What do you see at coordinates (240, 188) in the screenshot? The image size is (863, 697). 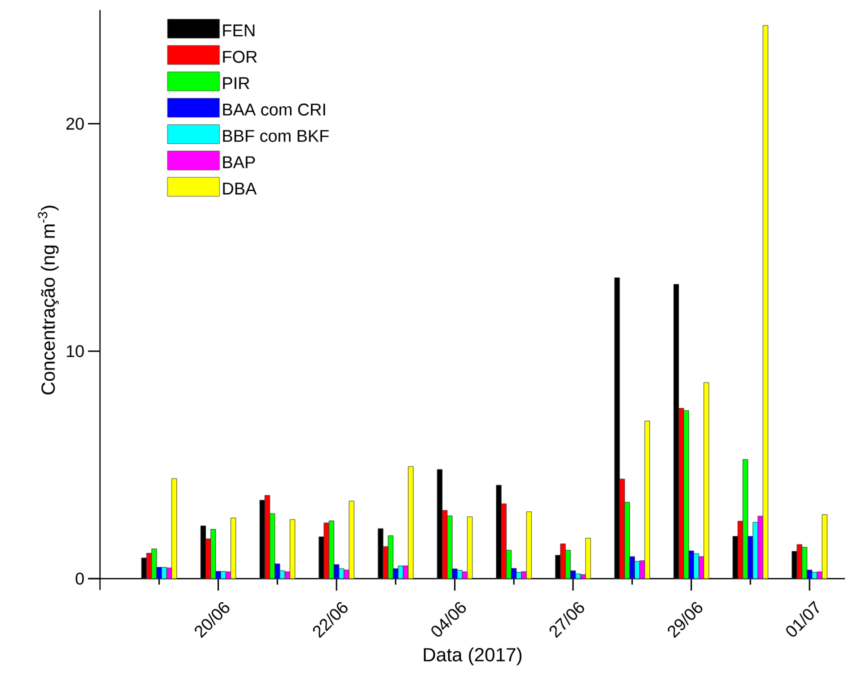 I see `legend-label: DBA` at bounding box center [240, 188].